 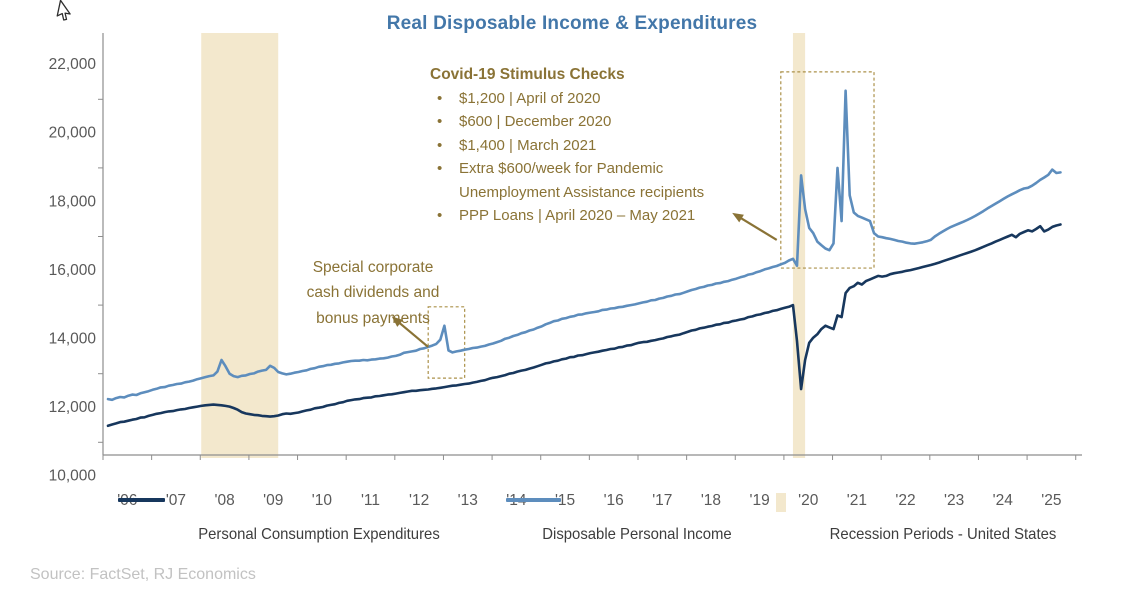 What do you see at coordinates (527, 74) in the screenshot?
I see `stimulus-annotation-title: Covid-19 Stimulus Checks` at bounding box center [527, 74].